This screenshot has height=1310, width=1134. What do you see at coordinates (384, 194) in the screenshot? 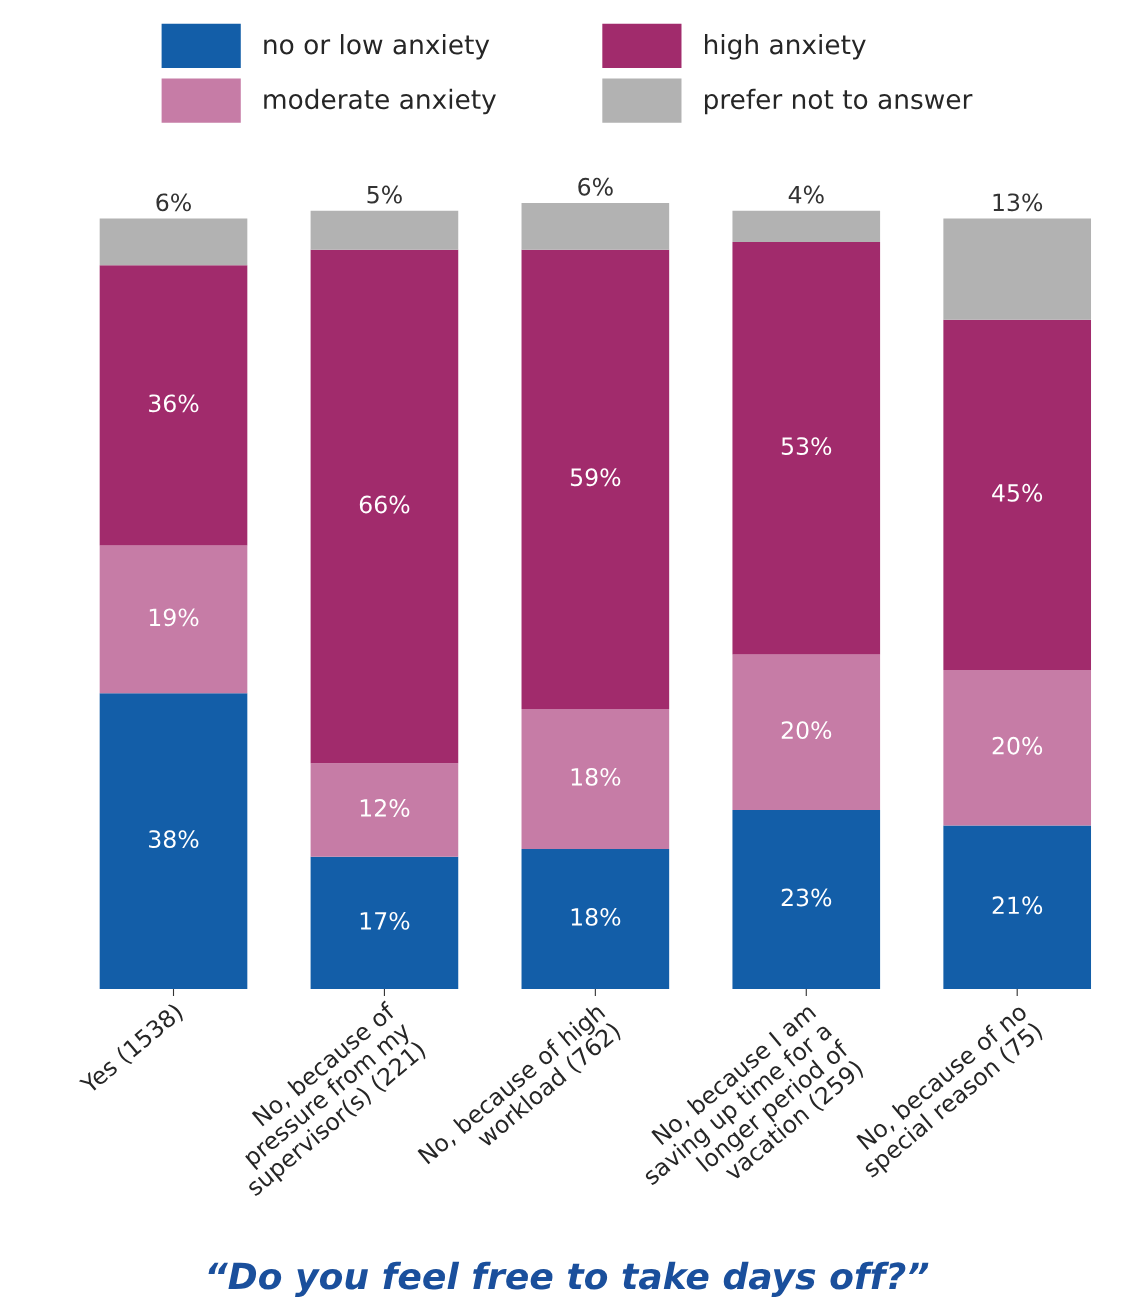
I see `data-label: 5%` at bounding box center [384, 194].